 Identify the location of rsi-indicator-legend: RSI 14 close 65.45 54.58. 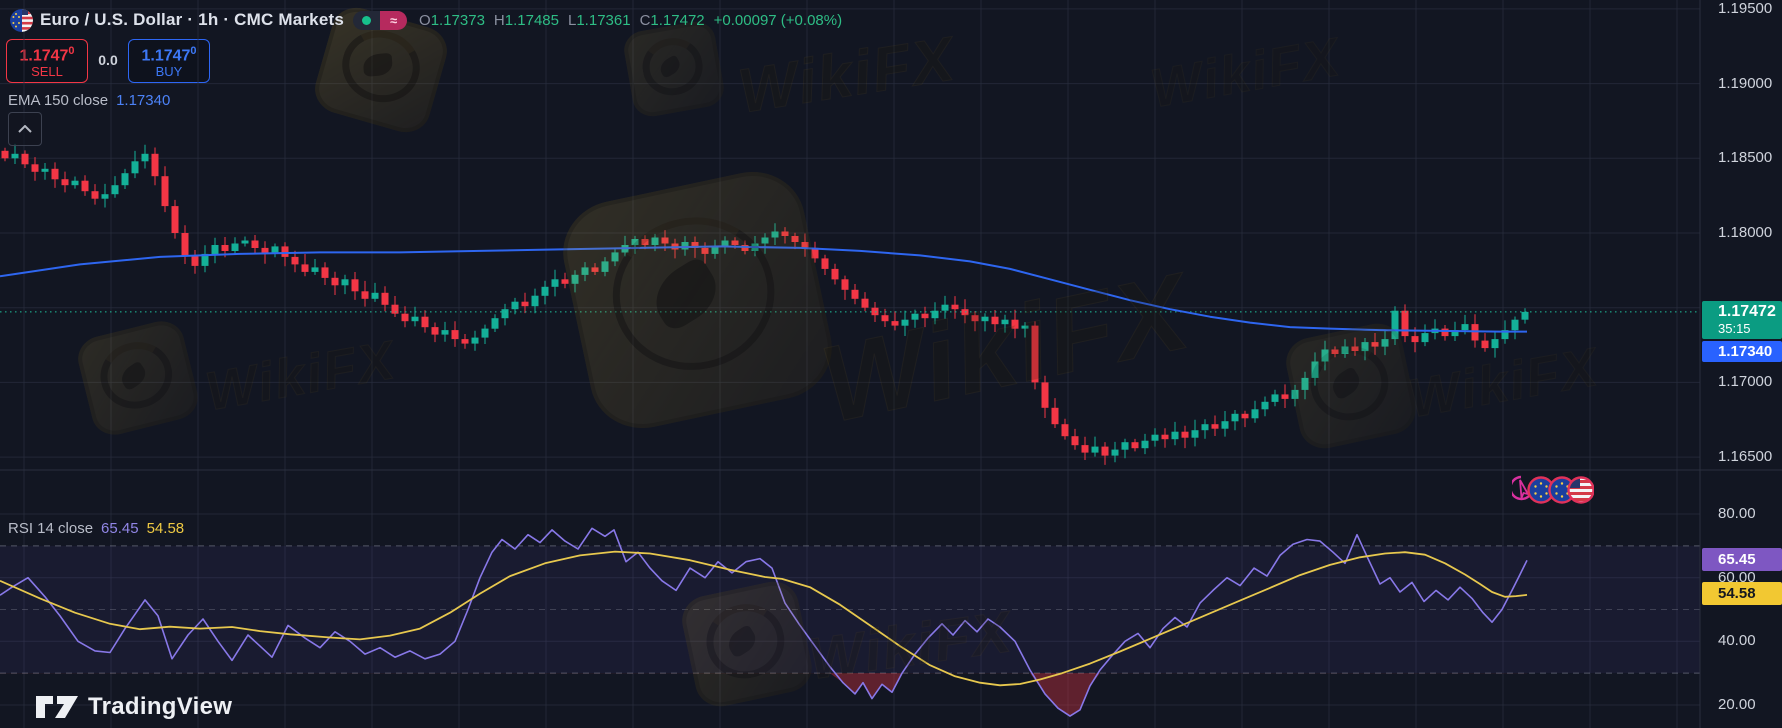
(96, 528).